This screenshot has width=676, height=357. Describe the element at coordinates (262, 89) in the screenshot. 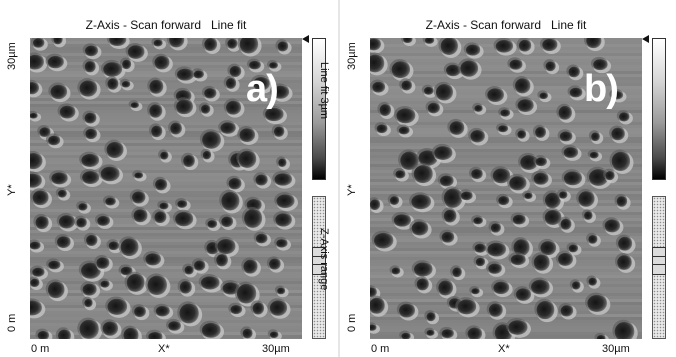

I see `panel-label: a)` at that location.